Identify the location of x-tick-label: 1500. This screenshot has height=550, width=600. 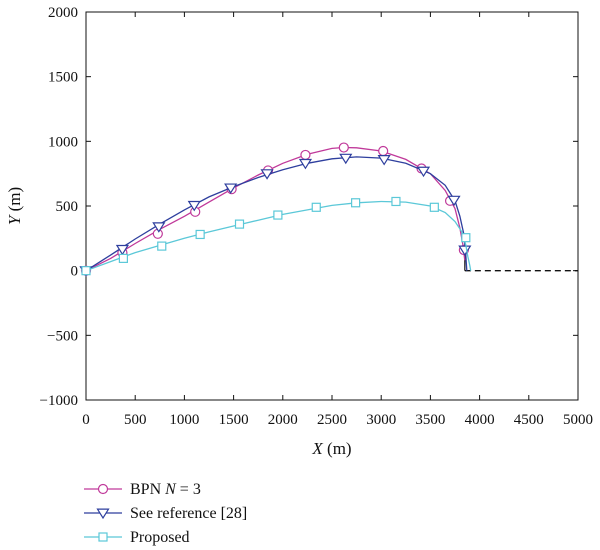
(234, 420).